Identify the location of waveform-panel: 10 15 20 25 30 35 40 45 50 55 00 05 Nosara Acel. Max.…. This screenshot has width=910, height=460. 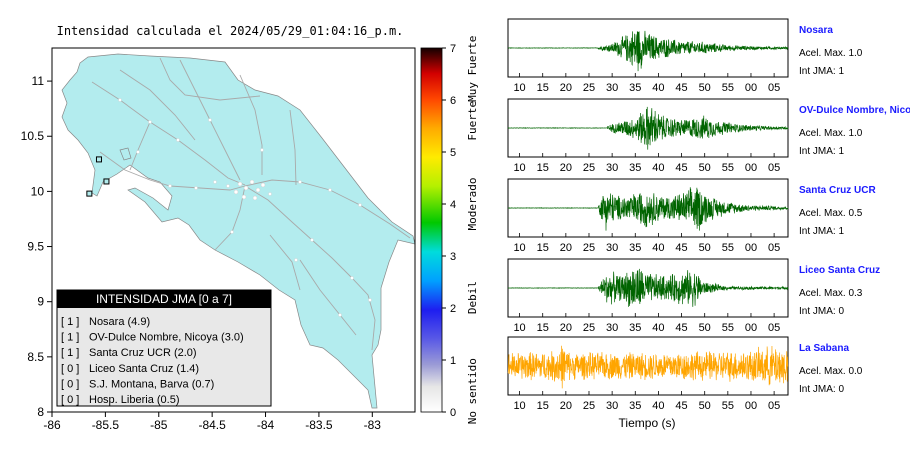
(685, 56).